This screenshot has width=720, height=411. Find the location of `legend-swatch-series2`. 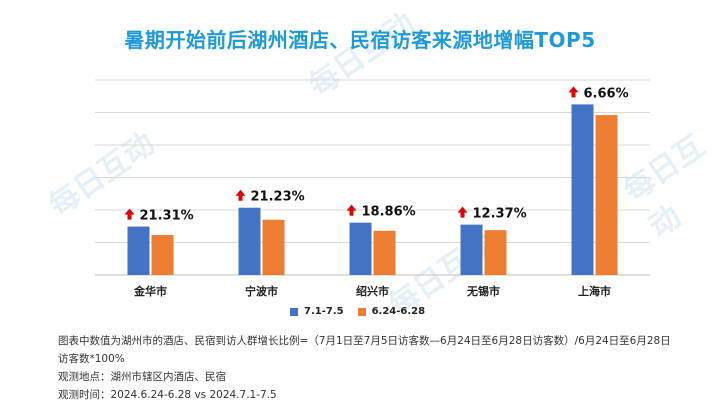

legend-swatch-series2 is located at coordinates (361, 311).